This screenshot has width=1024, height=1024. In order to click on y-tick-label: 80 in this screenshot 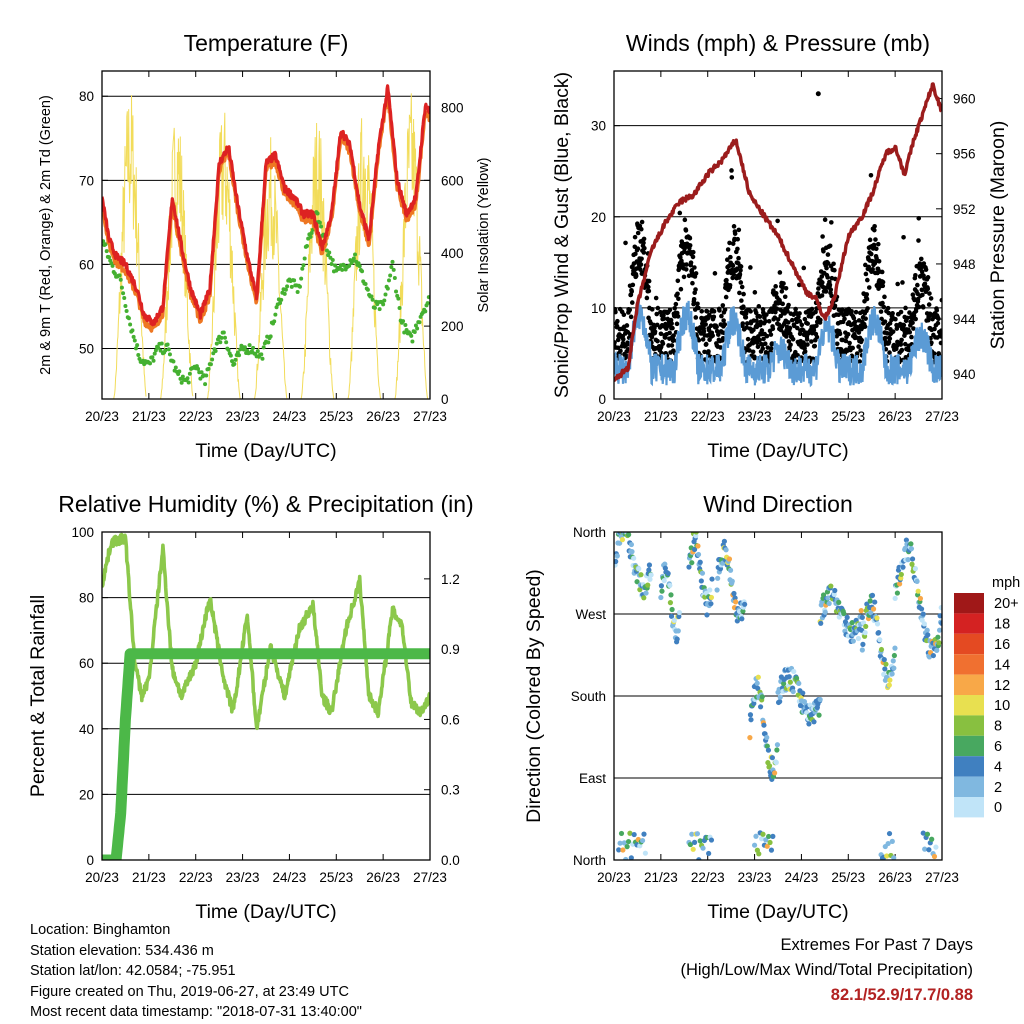, I will do `click(86, 96)`.